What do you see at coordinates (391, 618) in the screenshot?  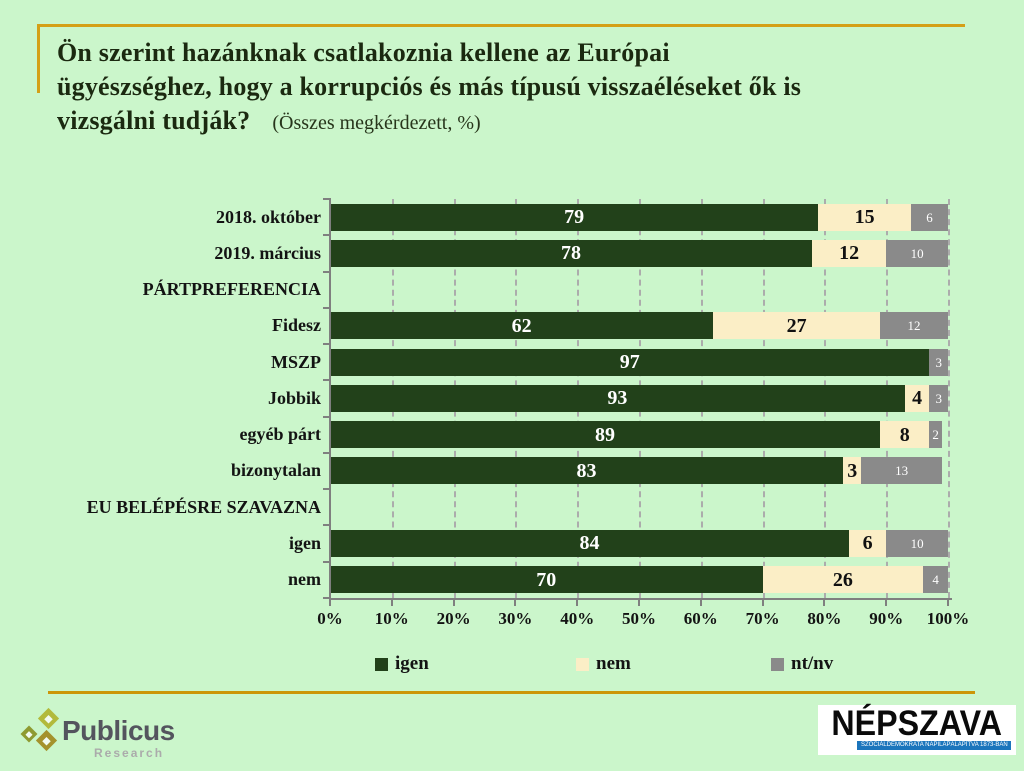 I see `x-tick-label: 10%` at bounding box center [391, 618].